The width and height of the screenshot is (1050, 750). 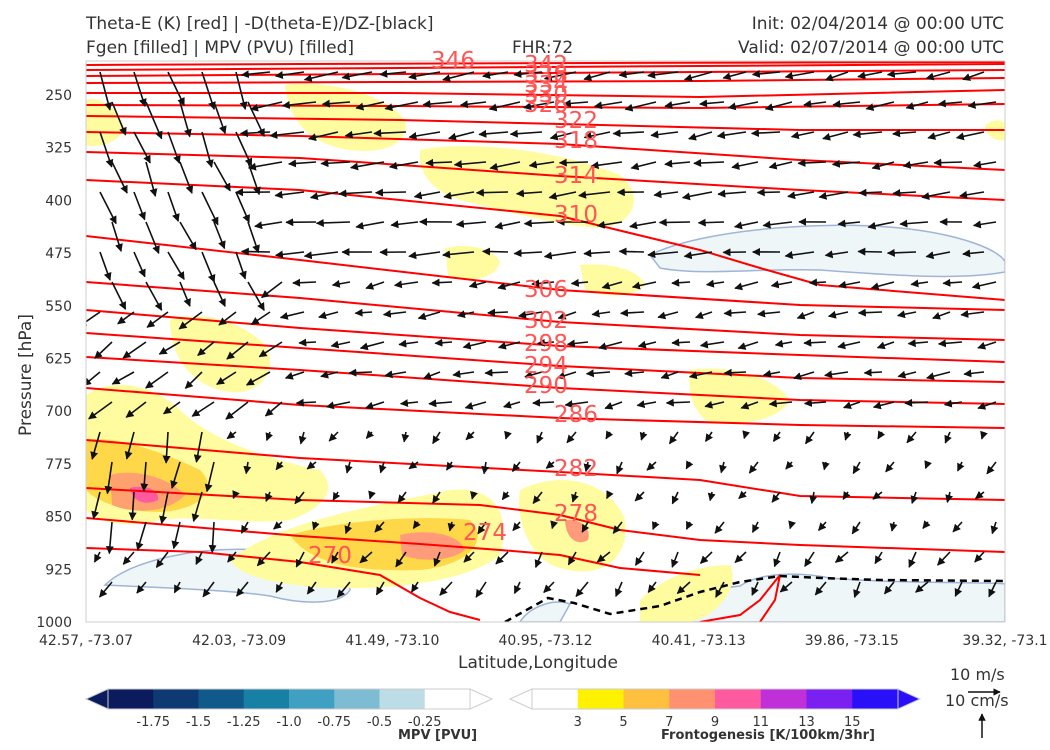 I want to click on contour-label: 318, so click(x=576, y=141).